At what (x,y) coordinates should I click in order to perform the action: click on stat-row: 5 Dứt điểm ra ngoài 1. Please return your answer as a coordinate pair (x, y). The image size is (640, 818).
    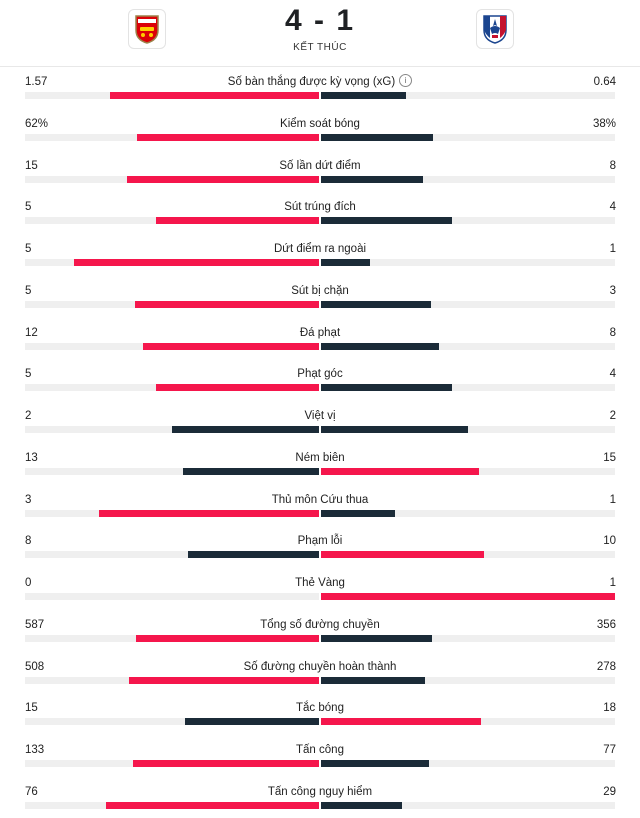
    Looking at the image, I should click on (320, 254).